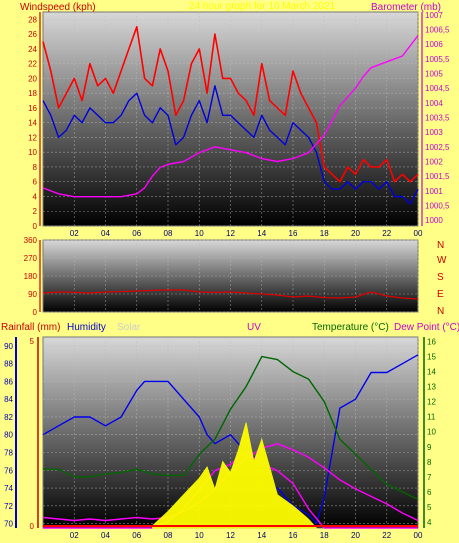 The image size is (459, 543). What do you see at coordinates (324, 233) in the screenshot?
I see `wind-xtick-18: 18` at bounding box center [324, 233].